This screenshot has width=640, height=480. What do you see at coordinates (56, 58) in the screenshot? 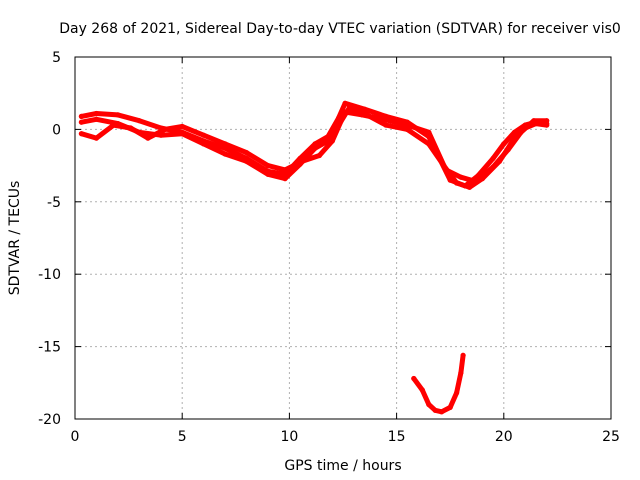
I see `y-tick-label: 5` at bounding box center [56, 58].